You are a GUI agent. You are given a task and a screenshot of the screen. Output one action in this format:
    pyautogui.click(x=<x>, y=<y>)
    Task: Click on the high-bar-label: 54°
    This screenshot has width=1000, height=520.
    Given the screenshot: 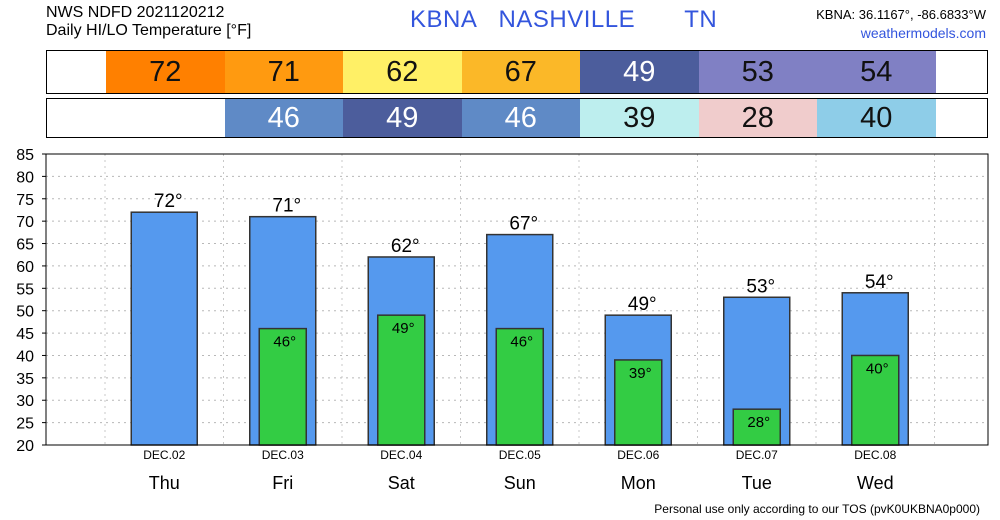 What is the action you would take?
    pyautogui.click(x=879, y=282)
    